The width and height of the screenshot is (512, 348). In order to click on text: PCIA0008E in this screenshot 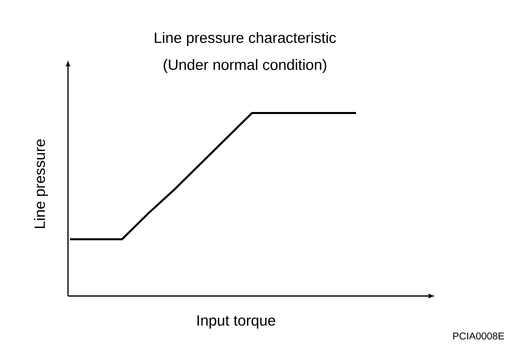, I will do `click(478, 336)`.